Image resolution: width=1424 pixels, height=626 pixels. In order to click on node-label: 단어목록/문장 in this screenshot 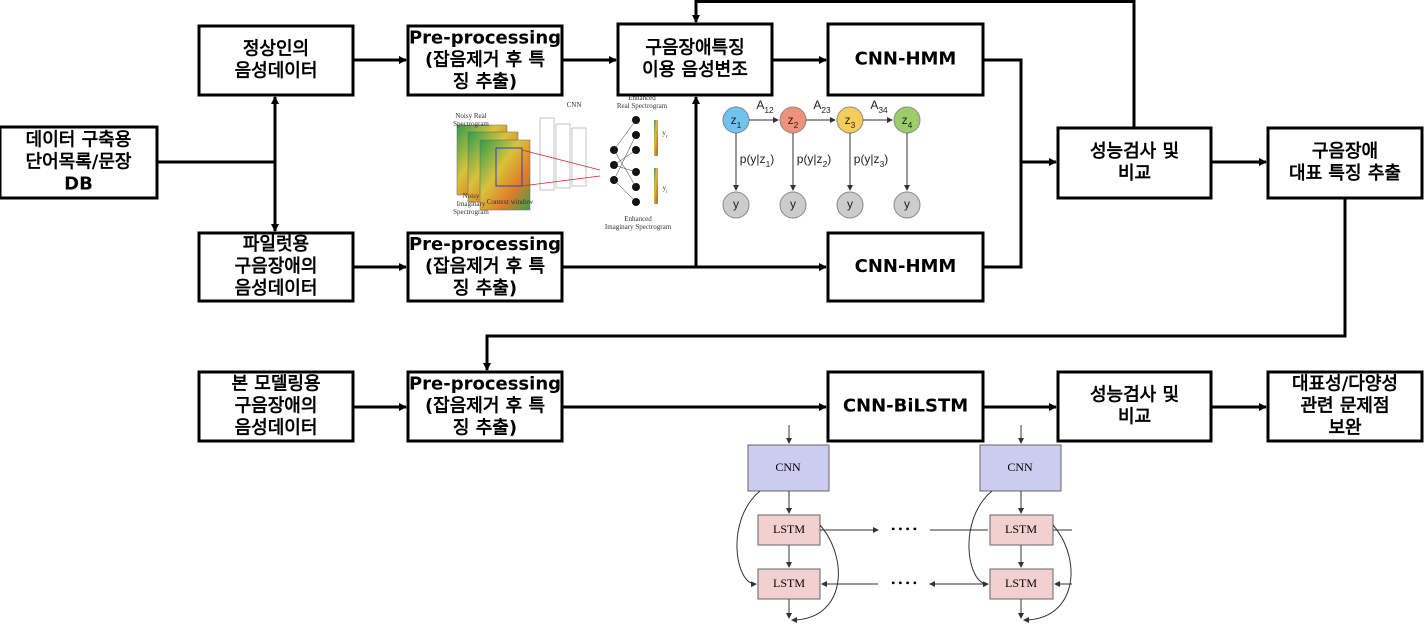, I will do `click(79, 162)`.